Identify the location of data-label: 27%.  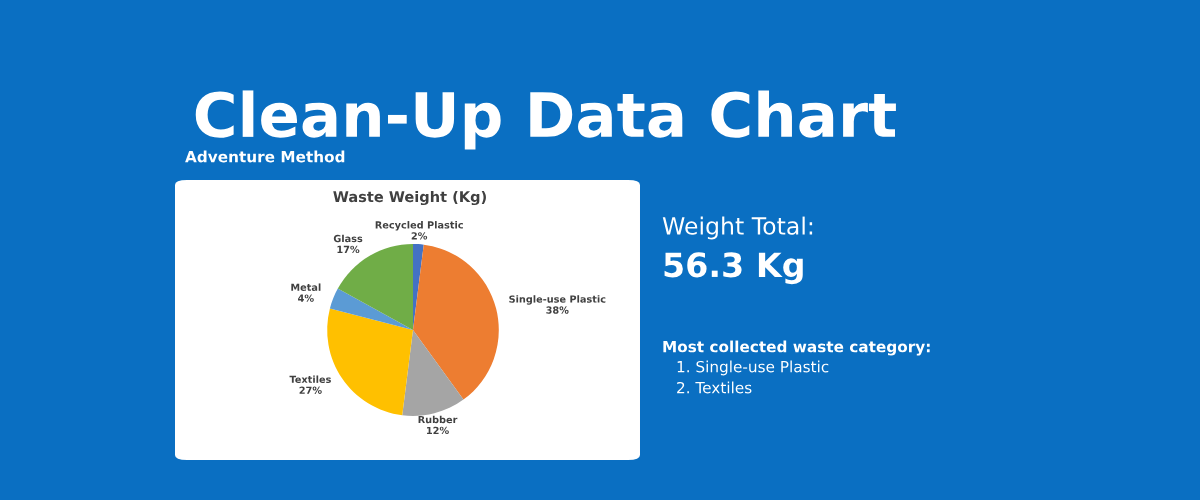
(310, 390).